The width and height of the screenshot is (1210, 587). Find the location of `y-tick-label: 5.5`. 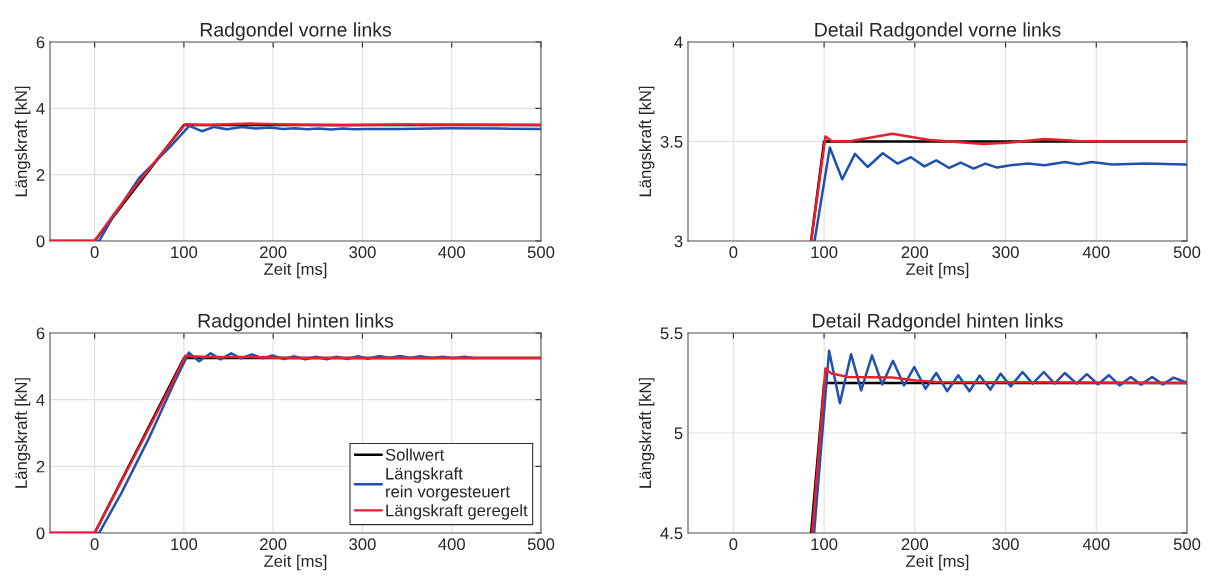

y-tick-label: 5.5 is located at coordinates (671, 333).